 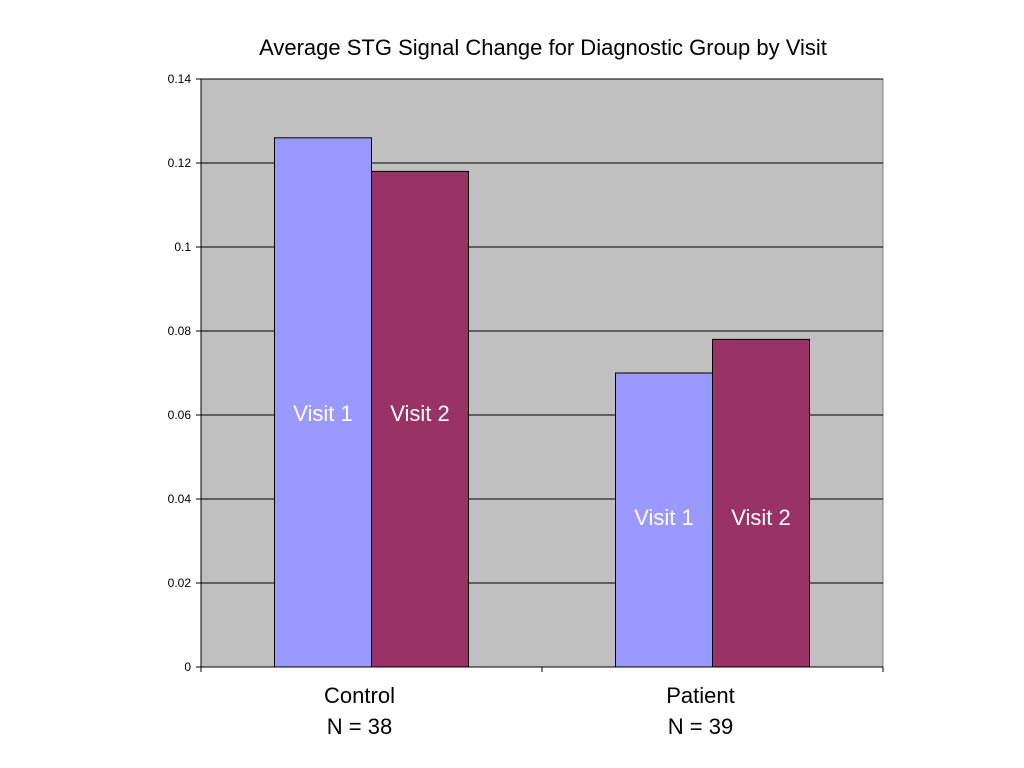 What do you see at coordinates (180, 163) in the screenshot?
I see `y-tick-label: 0.12` at bounding box center [180, 163].